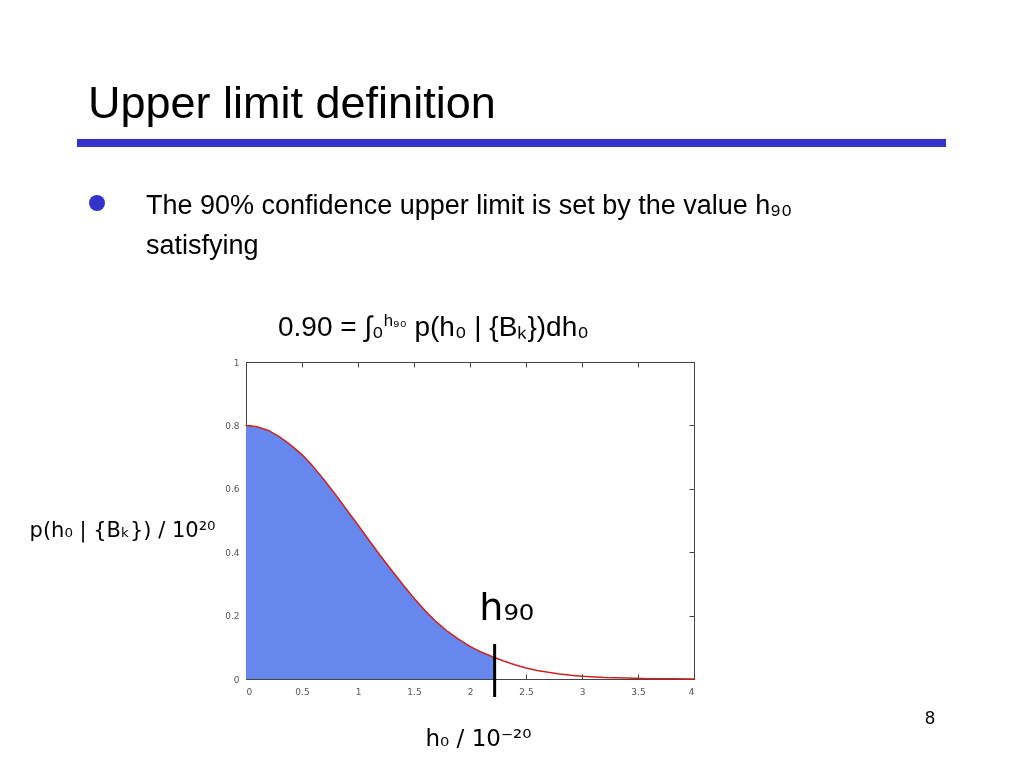  What do you see at coordinates (232, 552) in the screenshot?
I see `y-tick-label: 0.4` at bounding box center [232, 552].